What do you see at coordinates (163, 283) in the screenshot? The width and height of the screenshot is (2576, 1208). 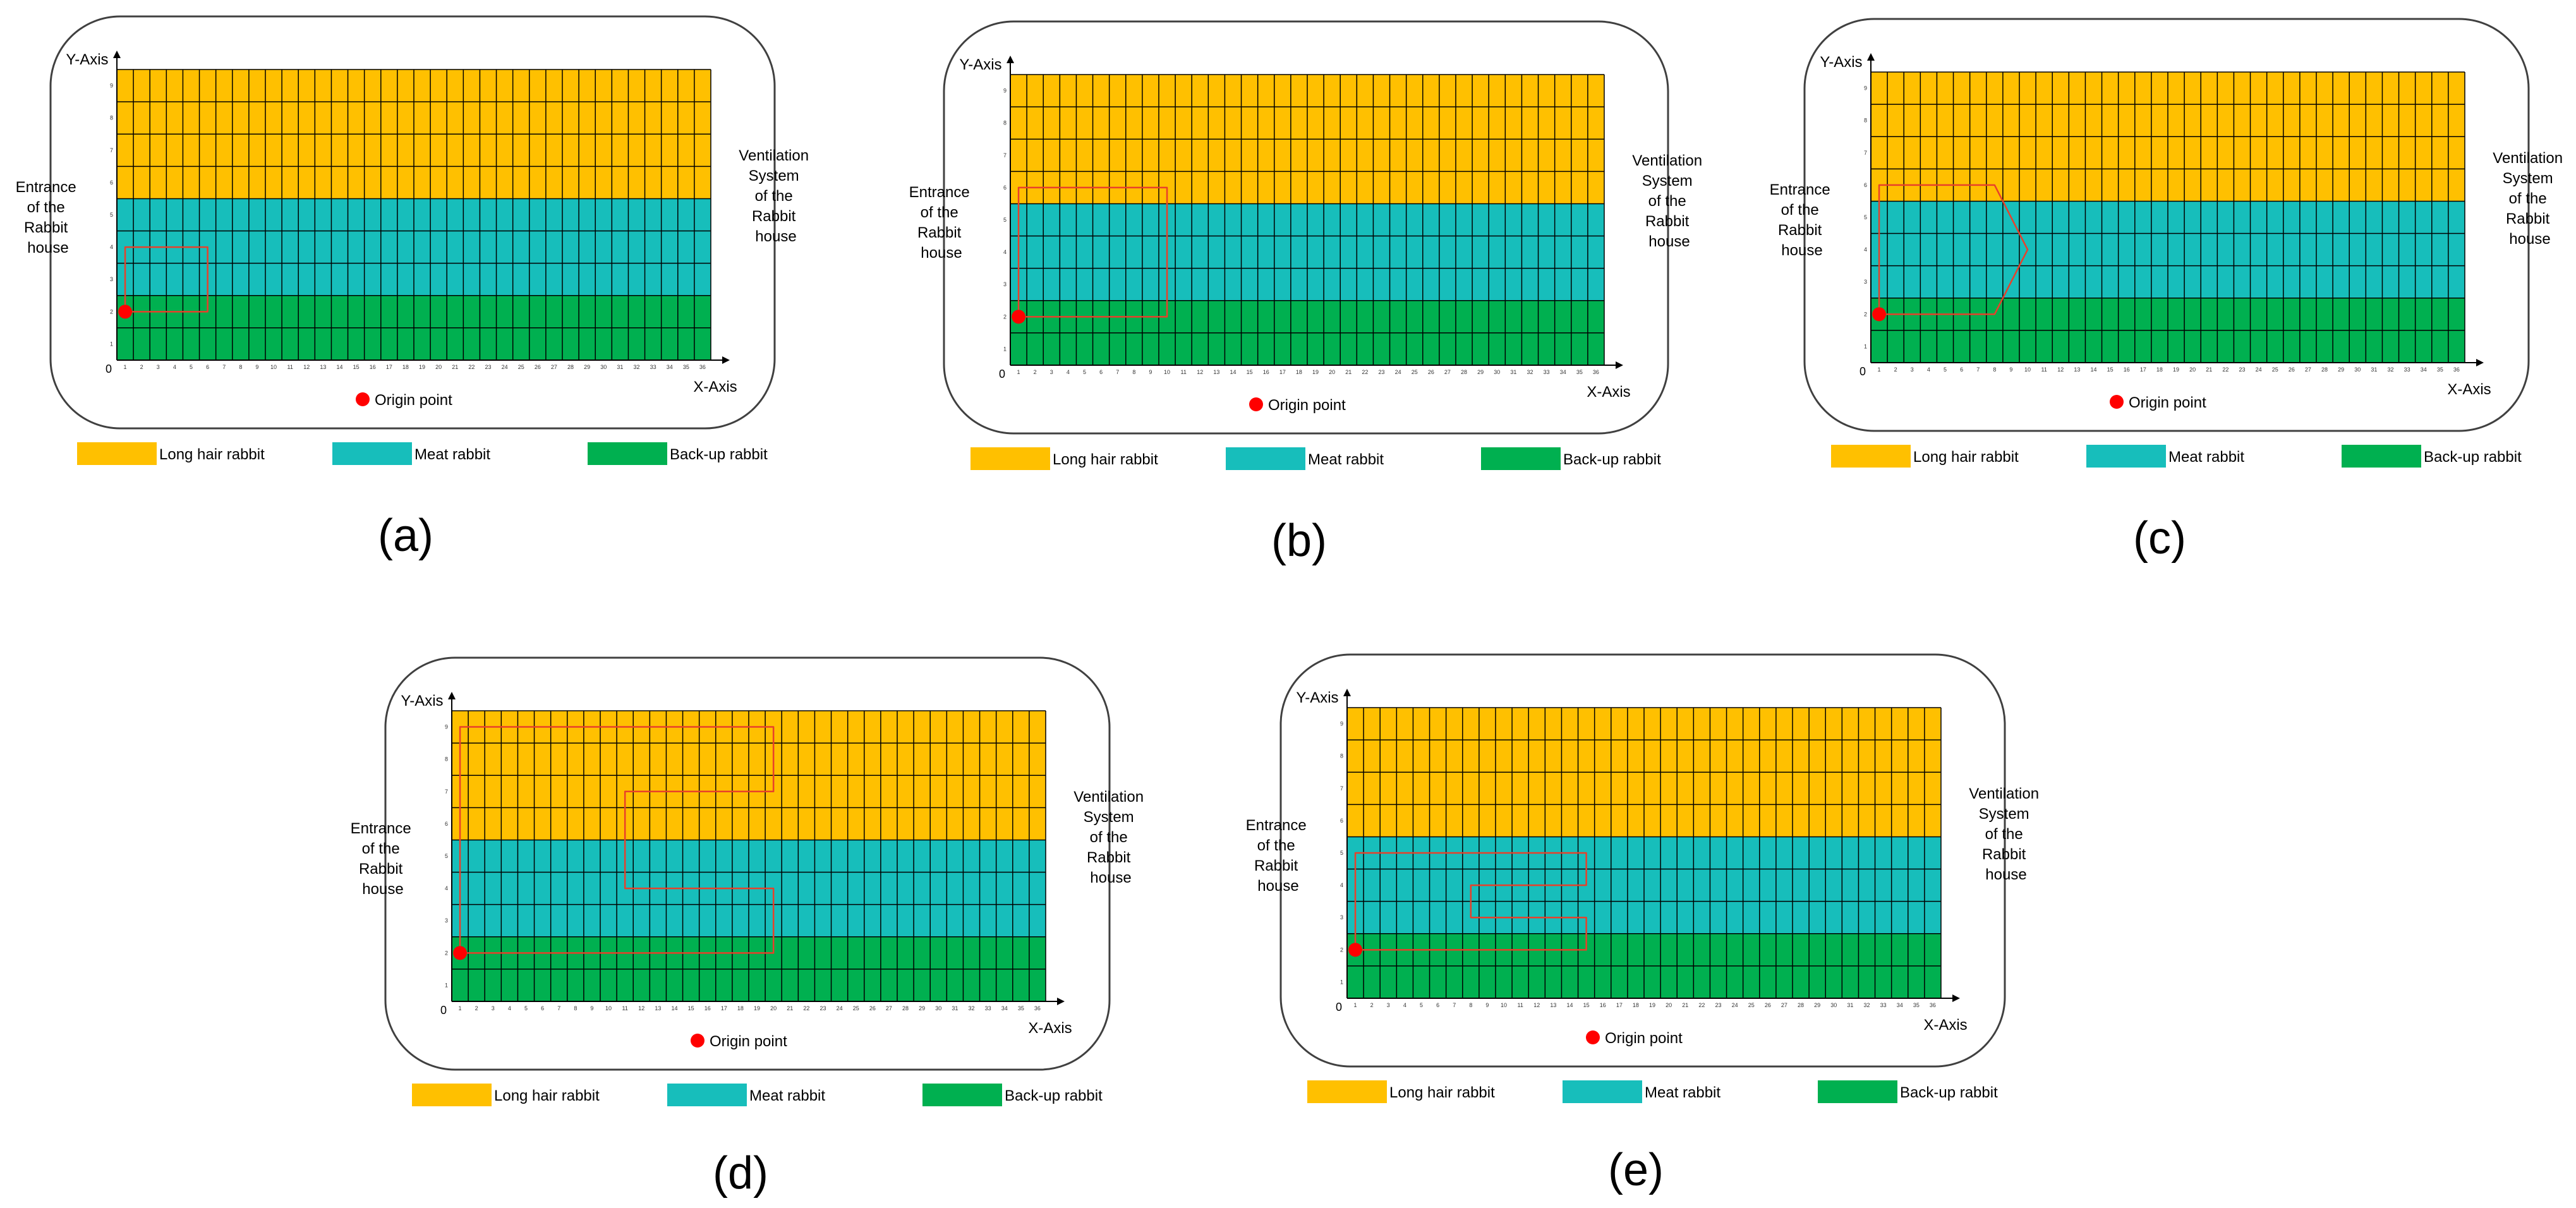 I see `route-a` at bounding box center [163, 283].